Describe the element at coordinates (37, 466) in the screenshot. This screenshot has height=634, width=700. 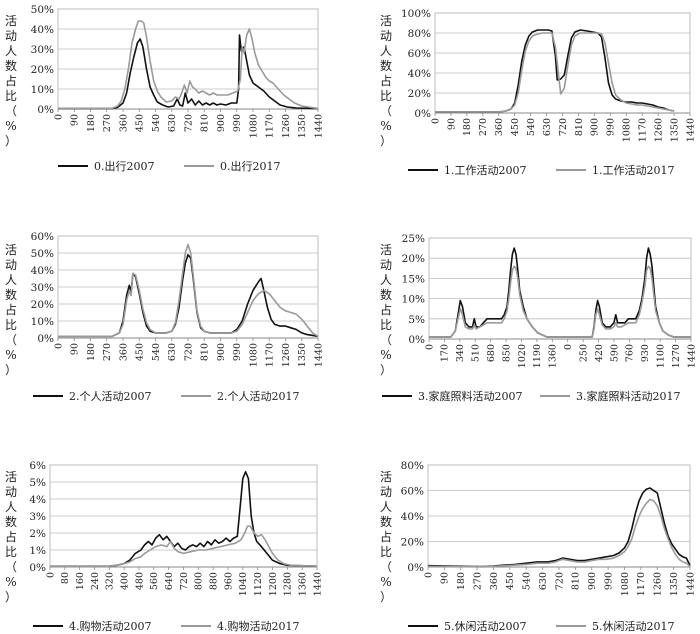
I see `y-tick-label: 6%` at that location.